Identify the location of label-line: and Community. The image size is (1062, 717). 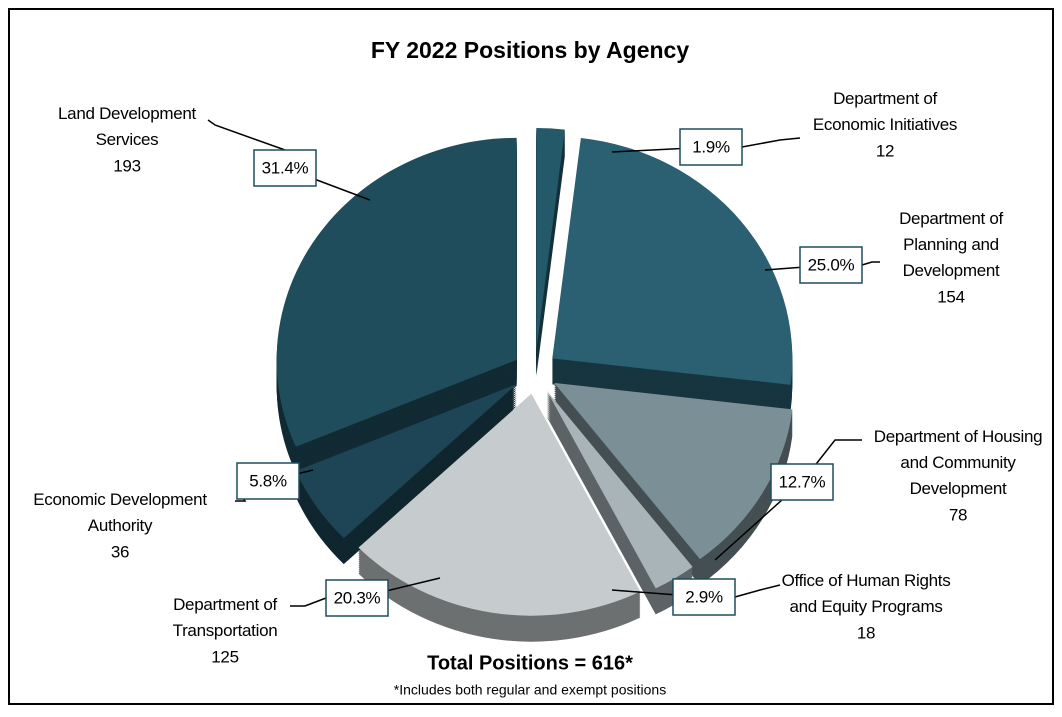
(958, 462).